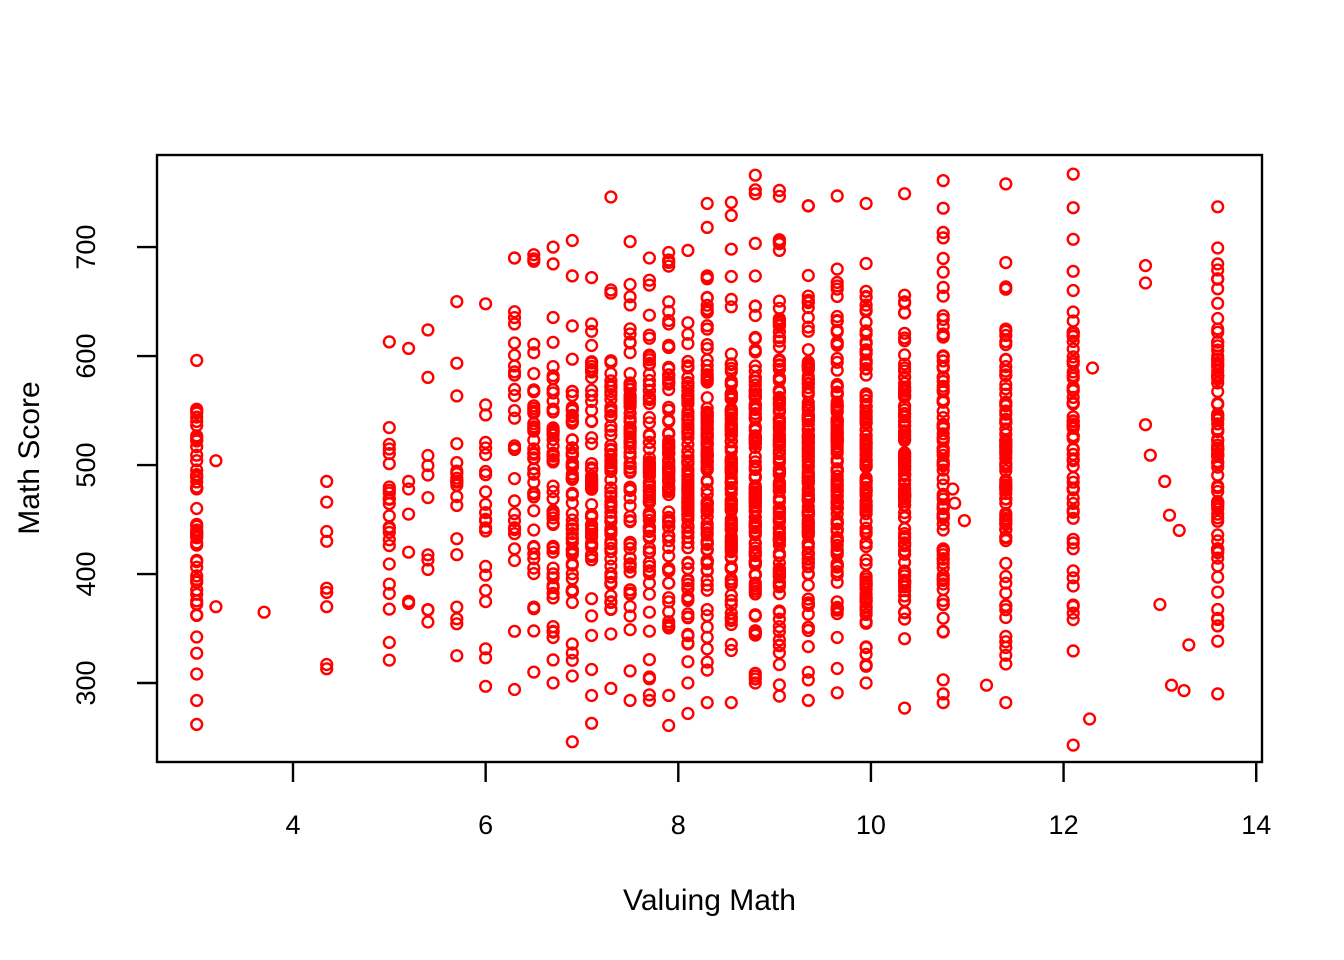  What do you see at coordinates (86, 573) in the screenshot?
I see `y-tick-label: 400` at bounding box center [86, 573].